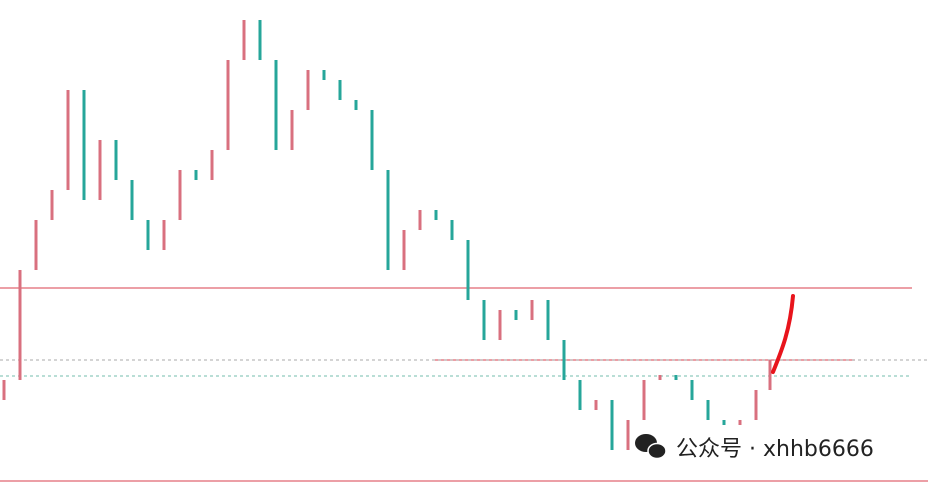 This screenshot has width=928, height=484. Describe the element at coordinates (775, 449) in the screenshot. I see `watermark: 公众号 · xhhb6666` at that location.